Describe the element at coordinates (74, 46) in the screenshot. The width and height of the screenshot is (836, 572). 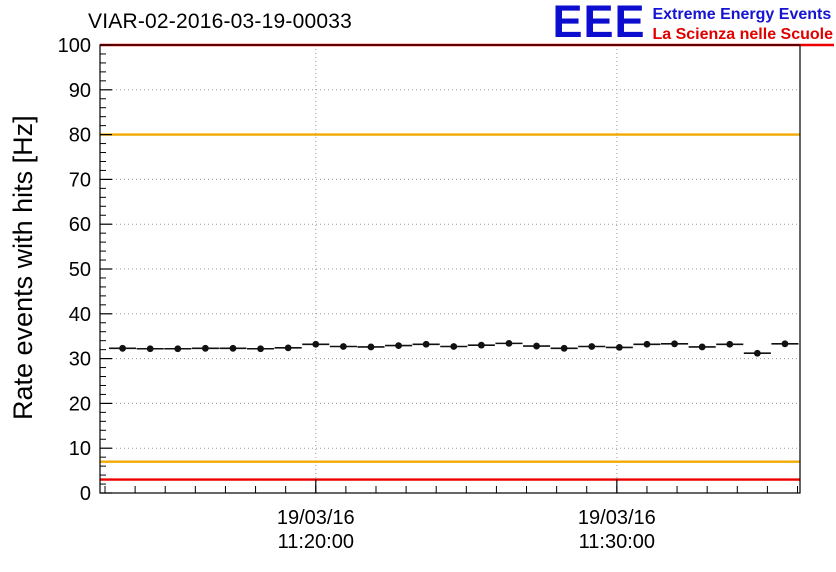
I see `y-tick-label: 100` at that location.